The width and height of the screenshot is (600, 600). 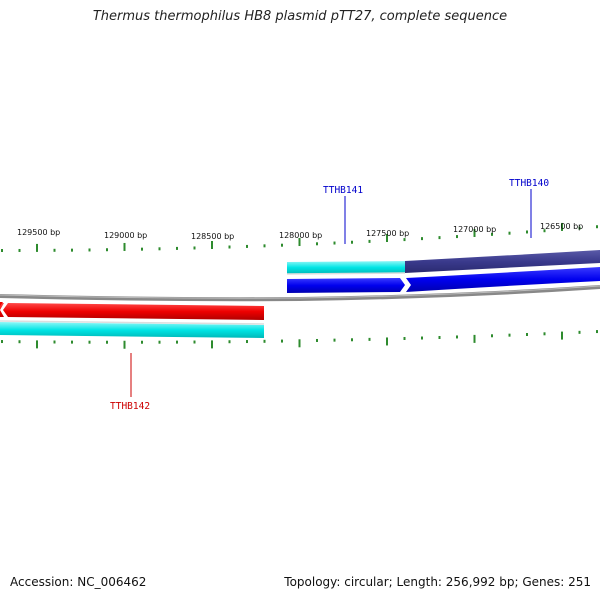 I want to click on ruler-label: 129000 bp, so click(x=125, y=235).